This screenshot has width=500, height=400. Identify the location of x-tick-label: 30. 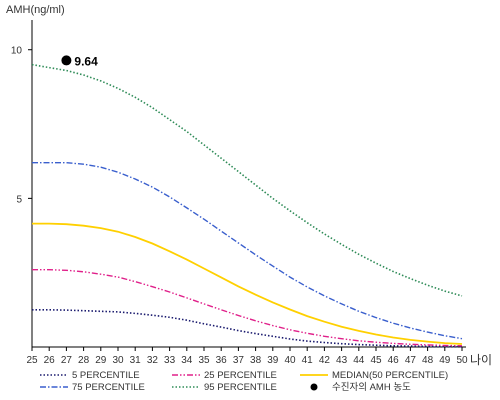
(118, 360).